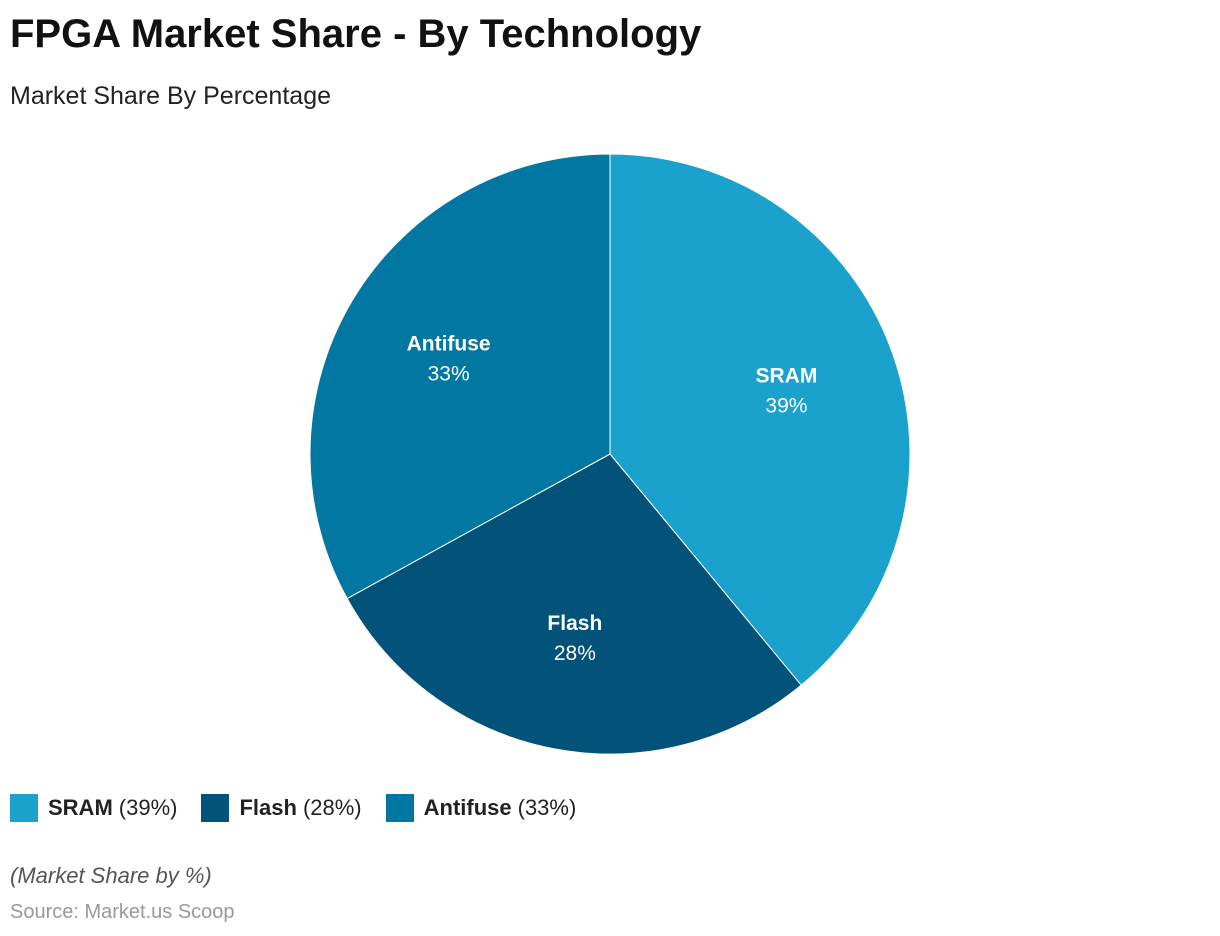 This screenshot has height=936, width=1220. Describe the element at coordinates (467, 807) in the screenshot. I see `legend-label: Antifuse` at that location.